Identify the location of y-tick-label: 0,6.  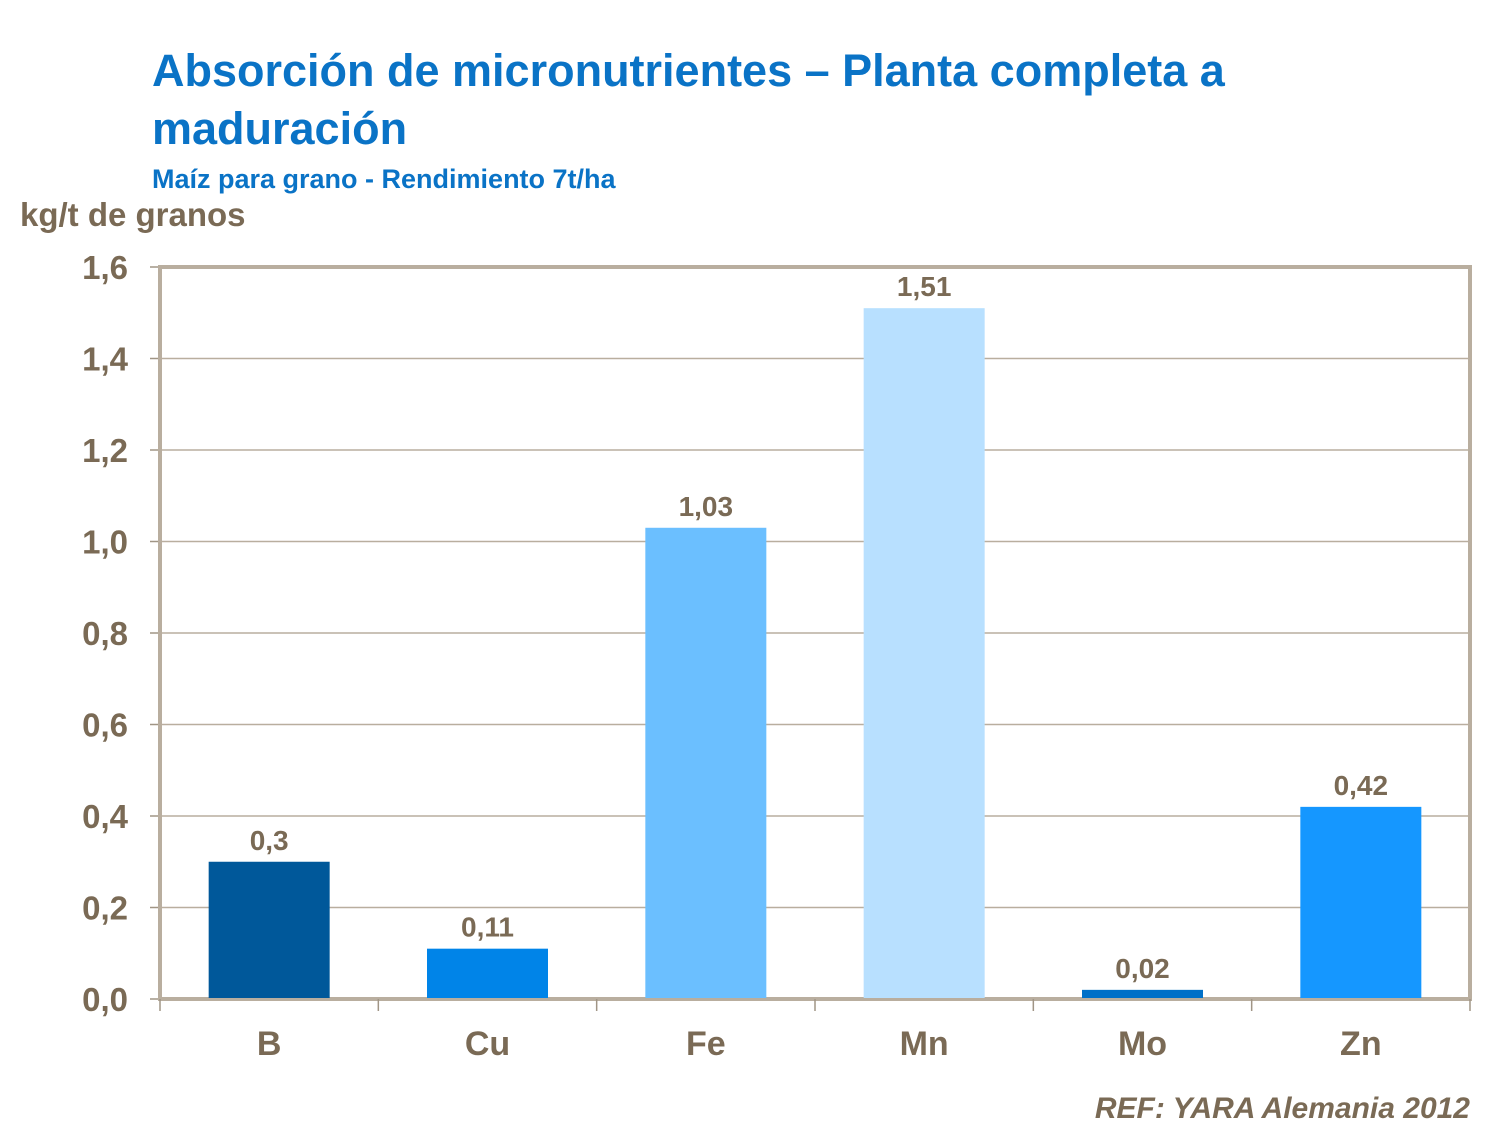
(105, 725).